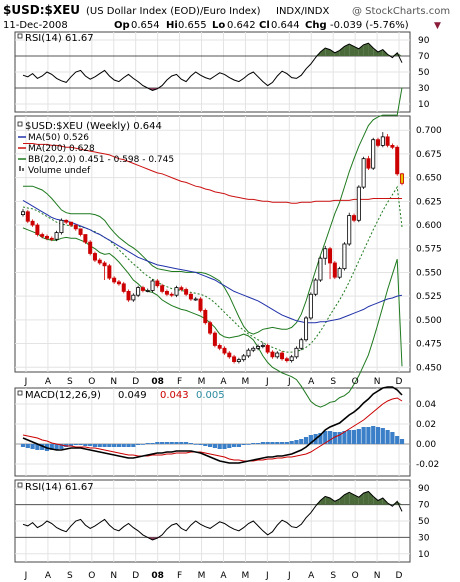 This screenshot has height=582, width=460. I want to click on quote-low-label: Lo, so click(218, 25).